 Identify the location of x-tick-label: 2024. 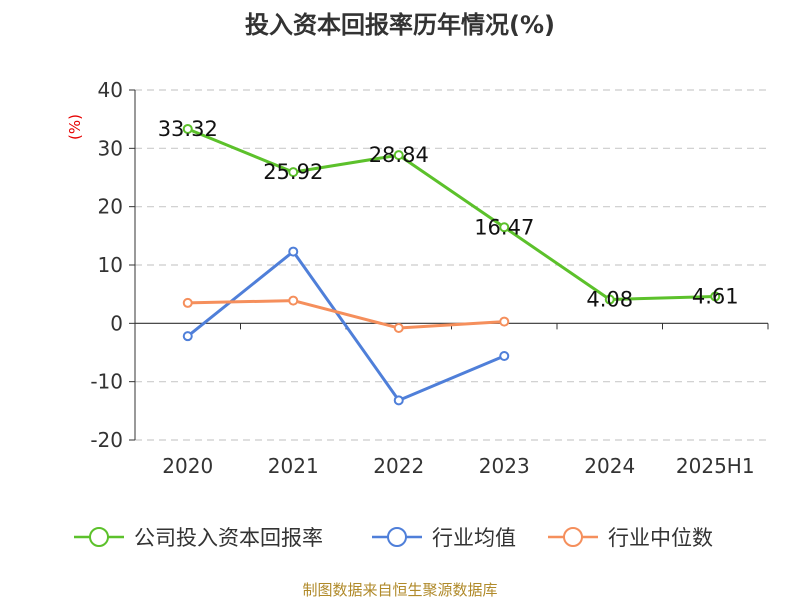
(609, 466).